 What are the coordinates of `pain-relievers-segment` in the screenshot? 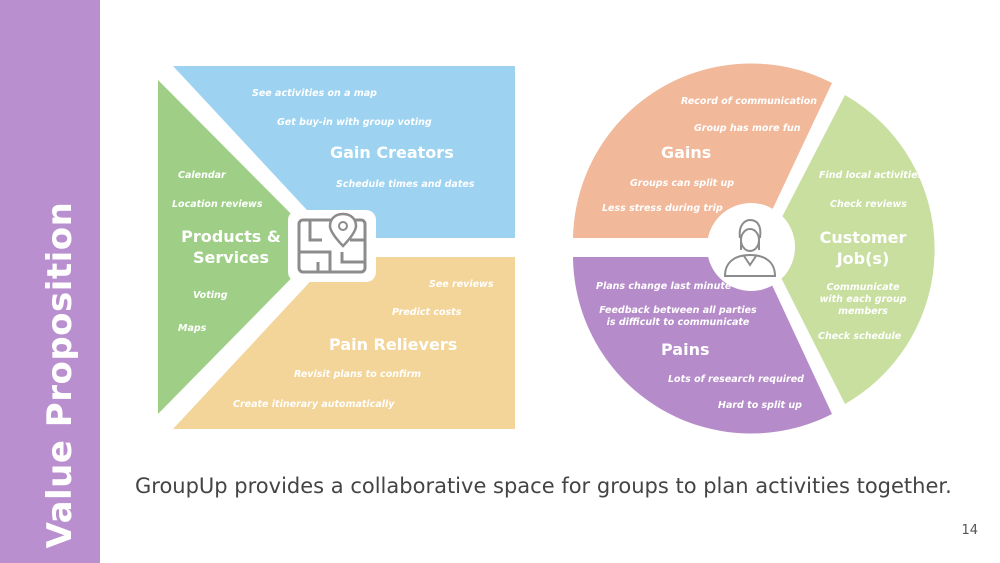 It's located at (344, 343).